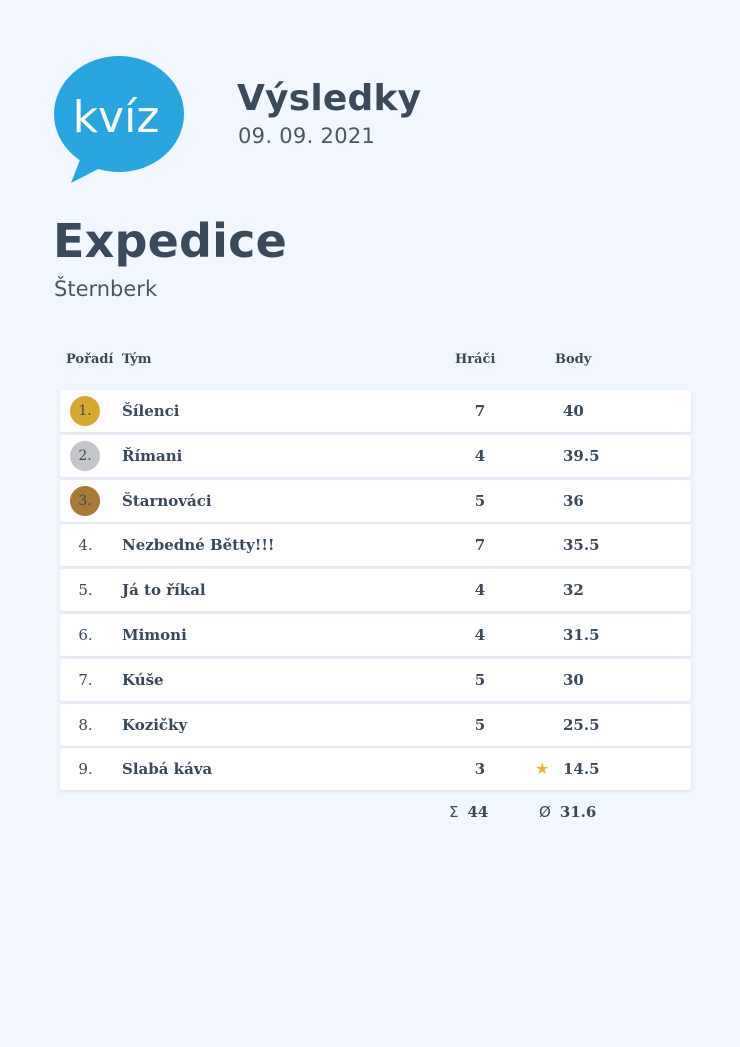 This screenshot has width=740, height=1047. What do you see at coordinates (154, 634) in the screenshot?
I see `team-name: Mimoni` at bounding box center [154, 634].